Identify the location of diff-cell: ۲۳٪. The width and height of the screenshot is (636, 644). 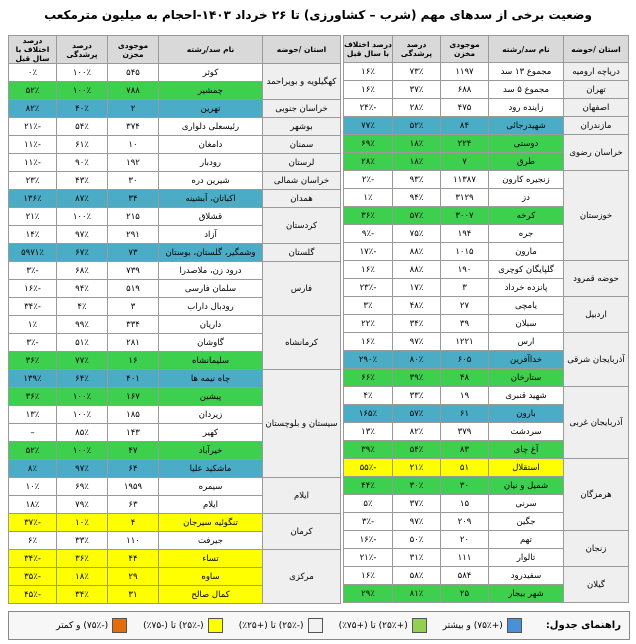
(32, 180).